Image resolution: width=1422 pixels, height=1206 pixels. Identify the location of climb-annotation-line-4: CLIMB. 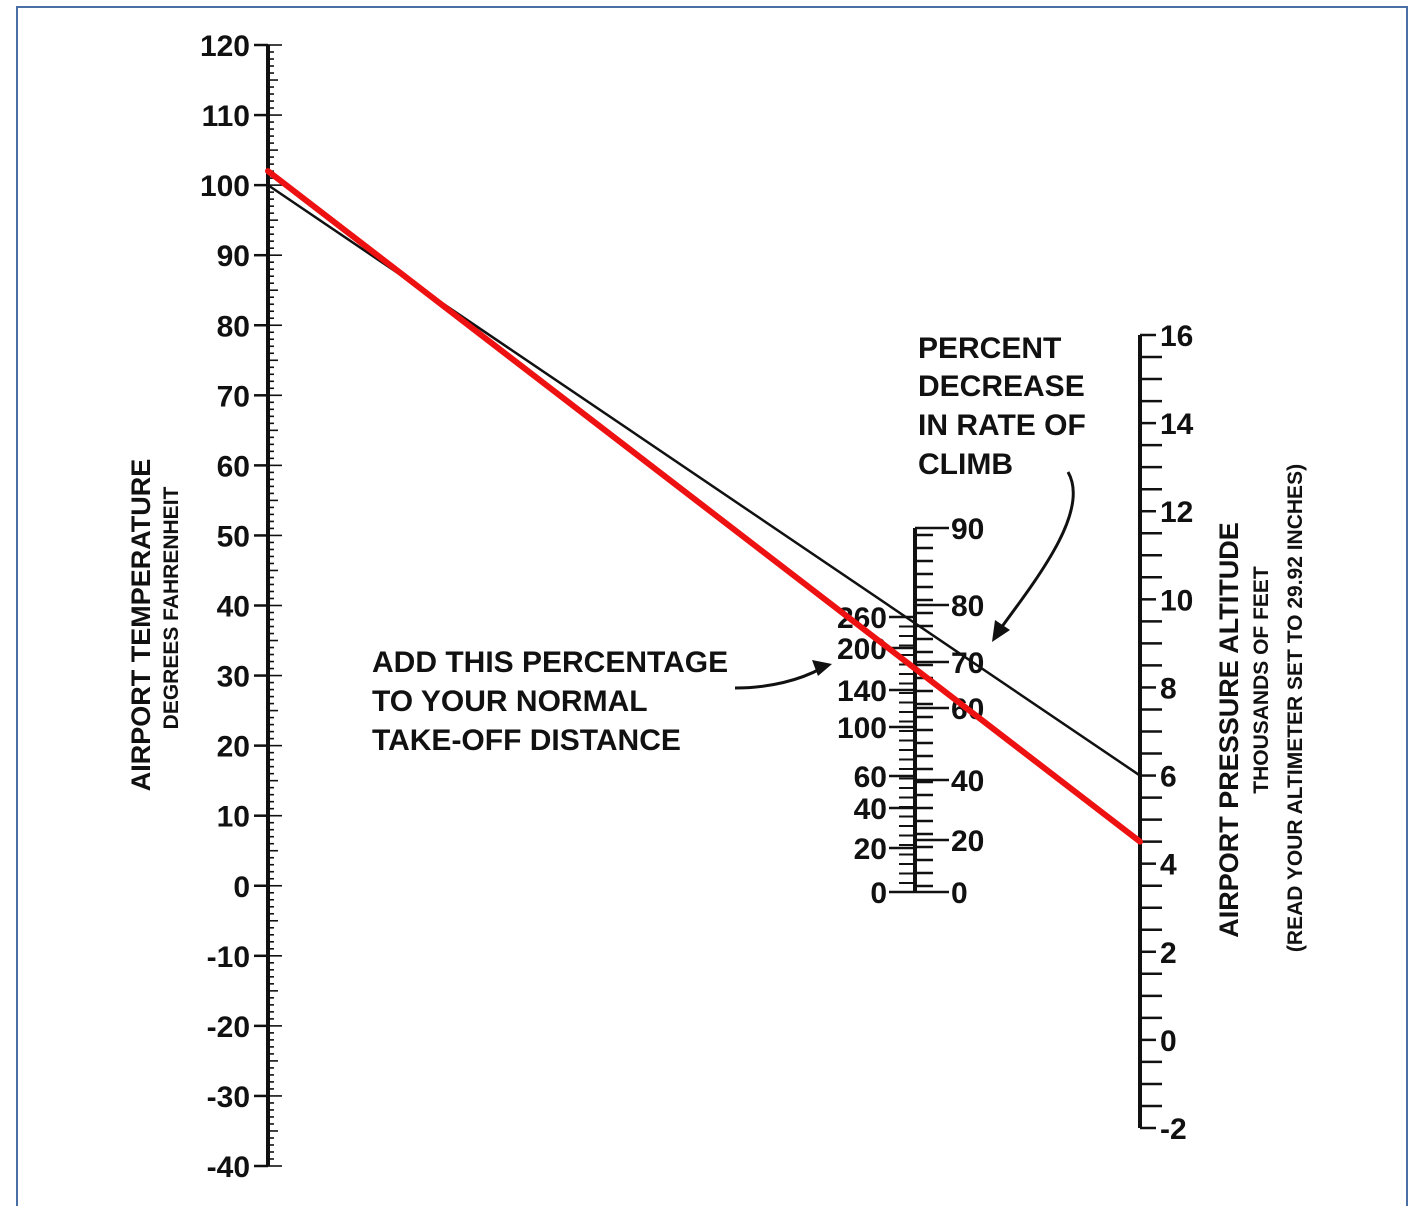
(965, 464).